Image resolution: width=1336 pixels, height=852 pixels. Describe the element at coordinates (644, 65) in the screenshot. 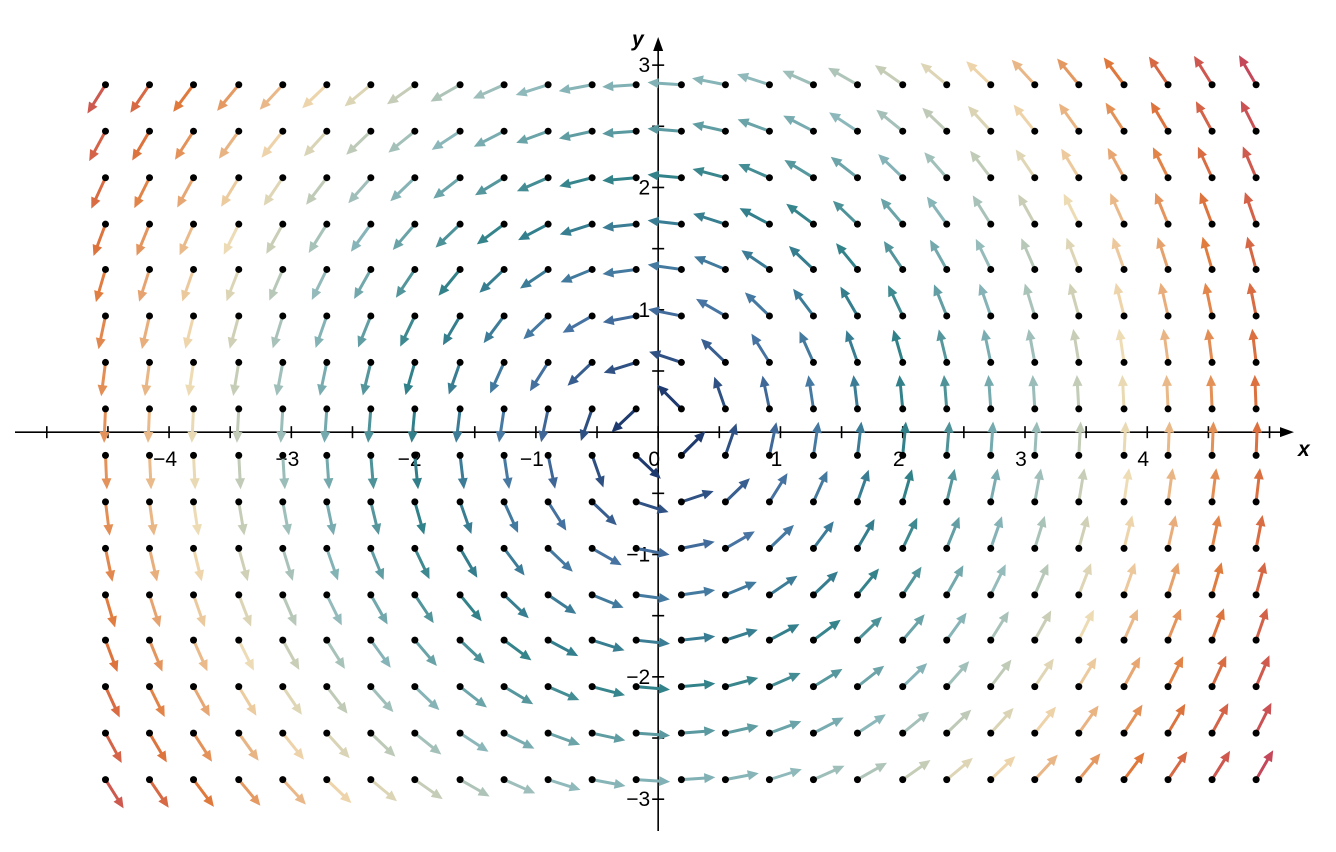

I see `y-tick-label: 3` at that location.